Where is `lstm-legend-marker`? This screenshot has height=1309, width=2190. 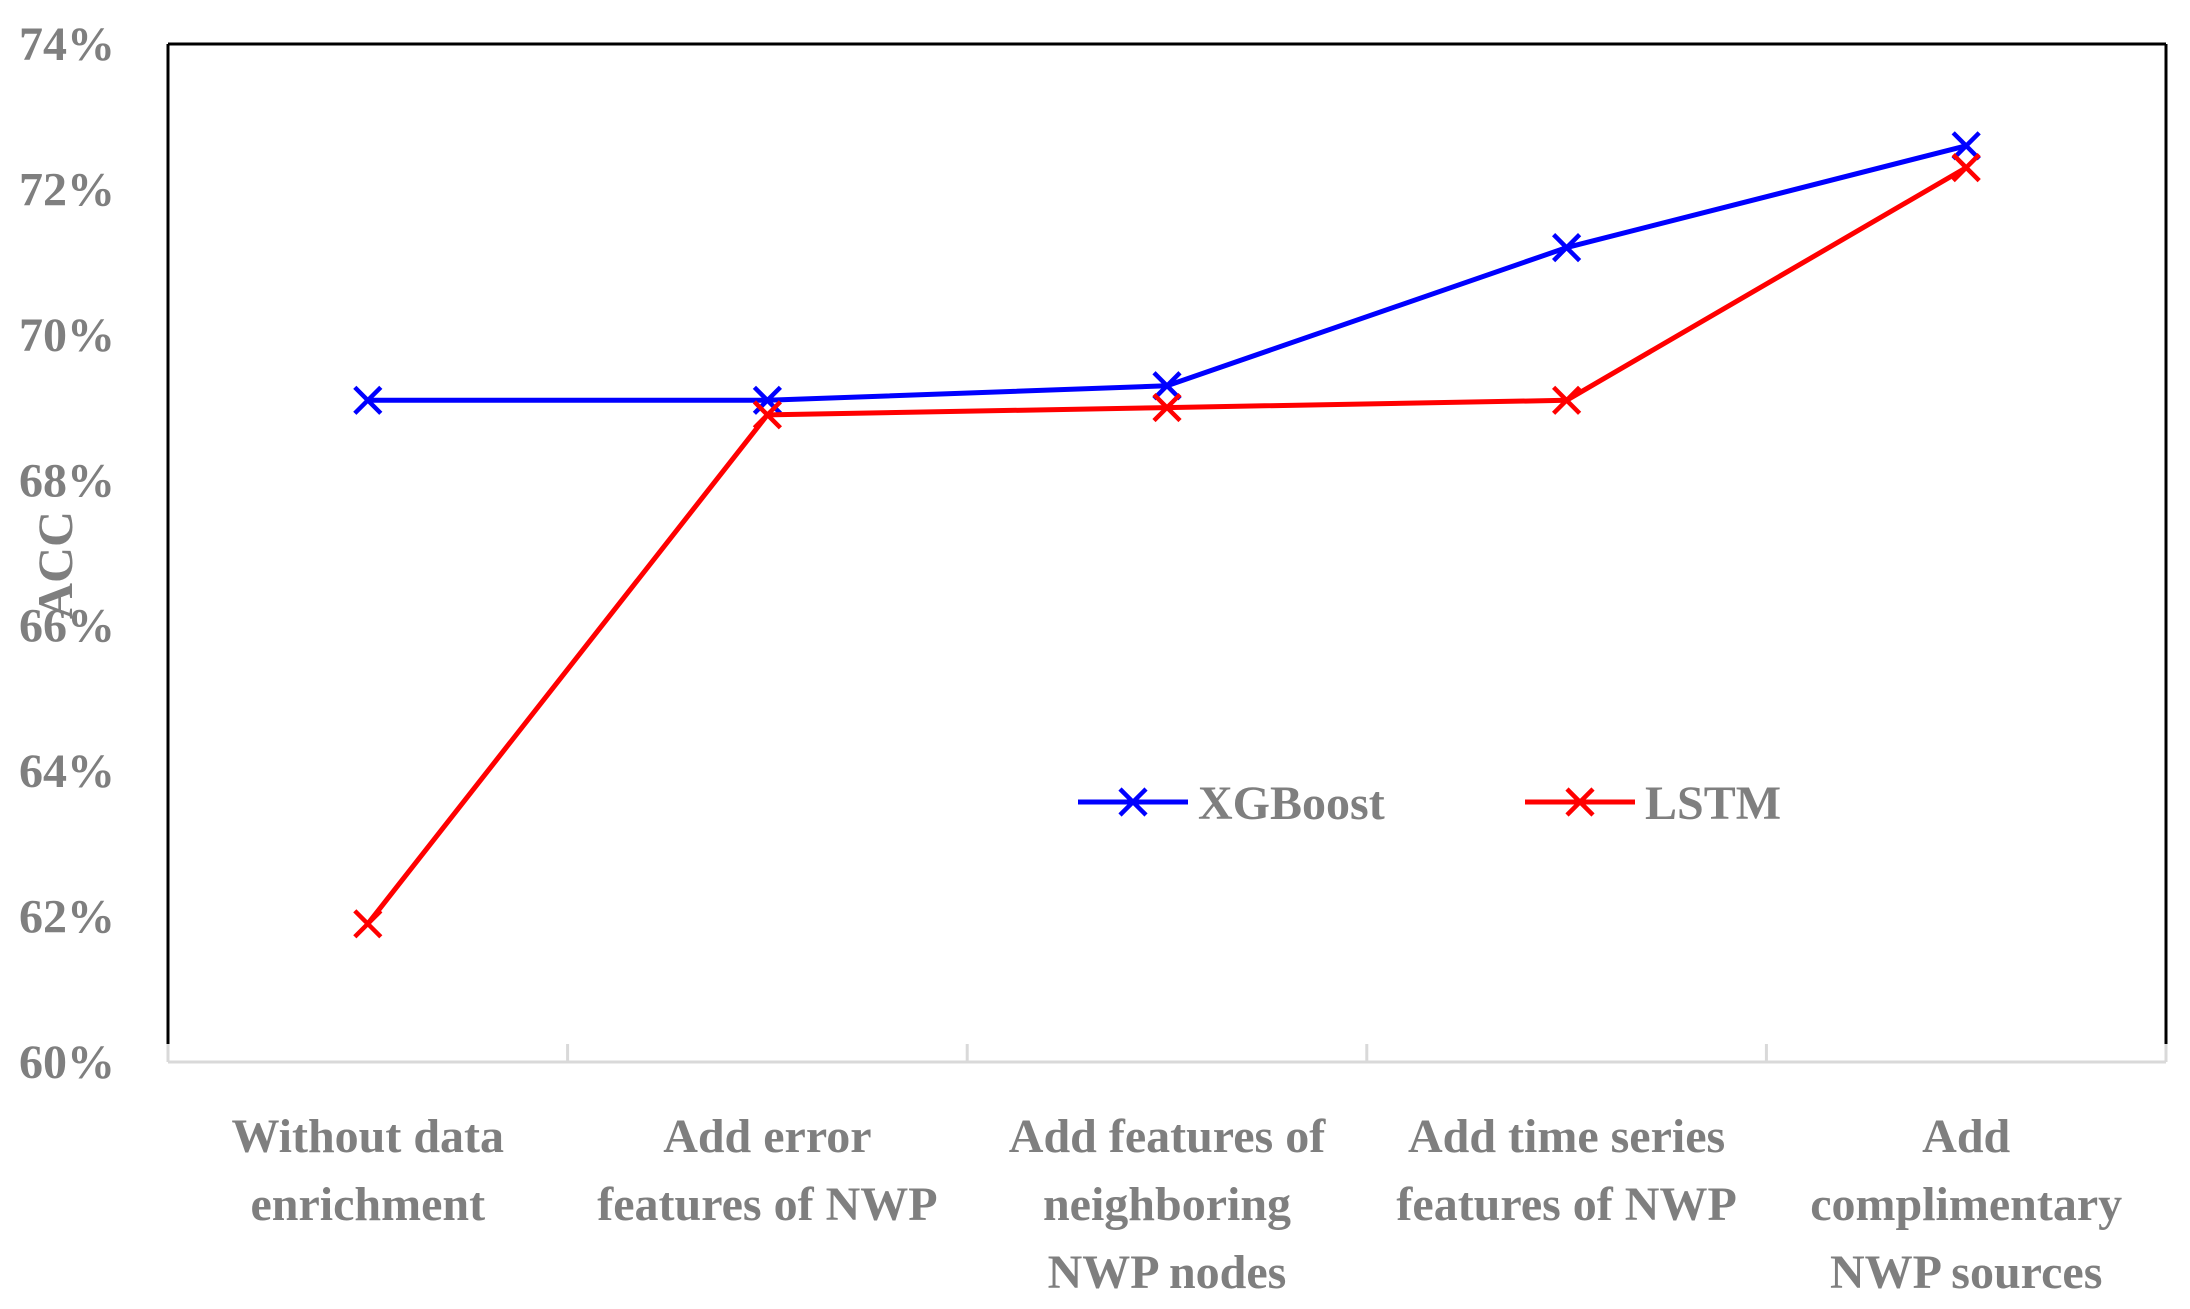
lstm-legend-marker is located at coordinates (1580, 802).